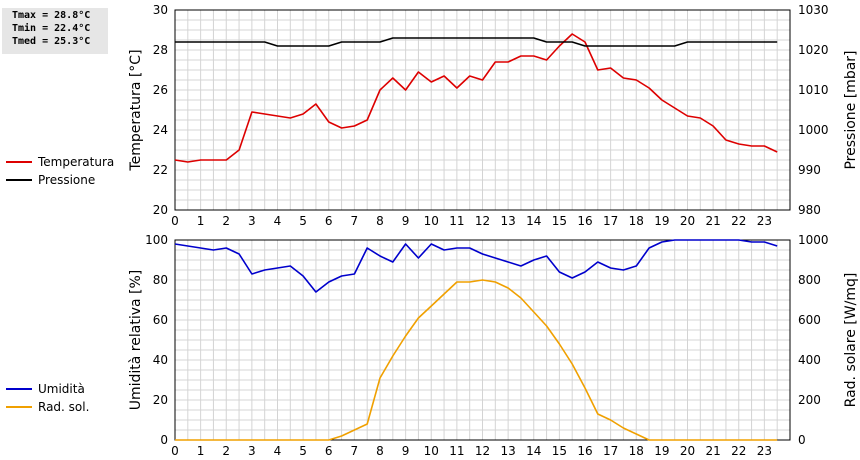 The width and height of the screenshot is (860, 460). I want to click on legend-bottom: Umidità Rad. sol., so click(47, 398).